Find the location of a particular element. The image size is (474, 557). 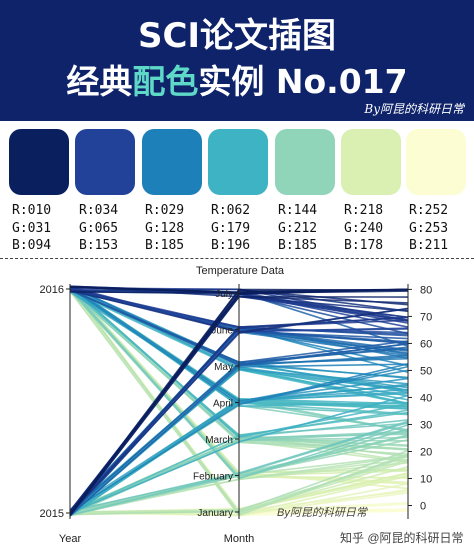

watermark-zhihu: 知乎 @阿昆的科研日常 is located at coordinates (402, 537).